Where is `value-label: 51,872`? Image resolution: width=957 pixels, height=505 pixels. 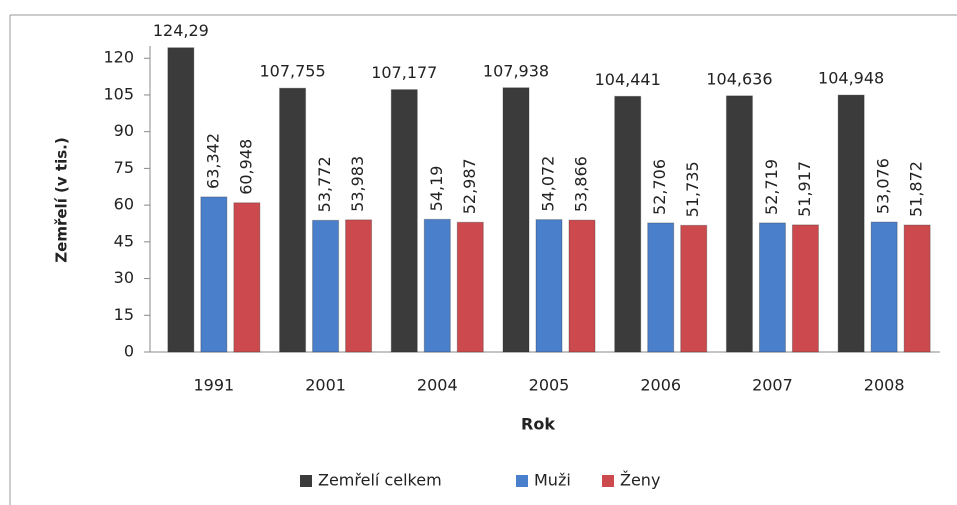
value-label: 51,872 is located at coordinates (916, 189).